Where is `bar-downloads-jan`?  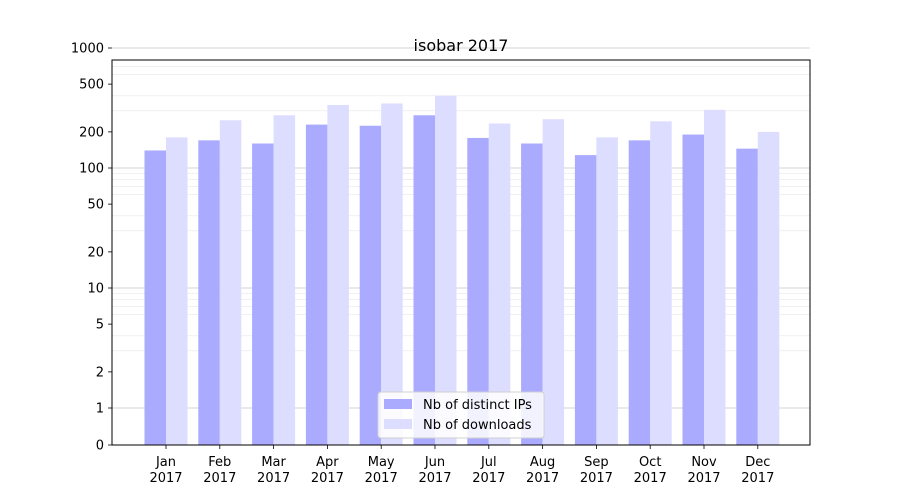
bar-downloads-jan is located at coordinates (177, 291).